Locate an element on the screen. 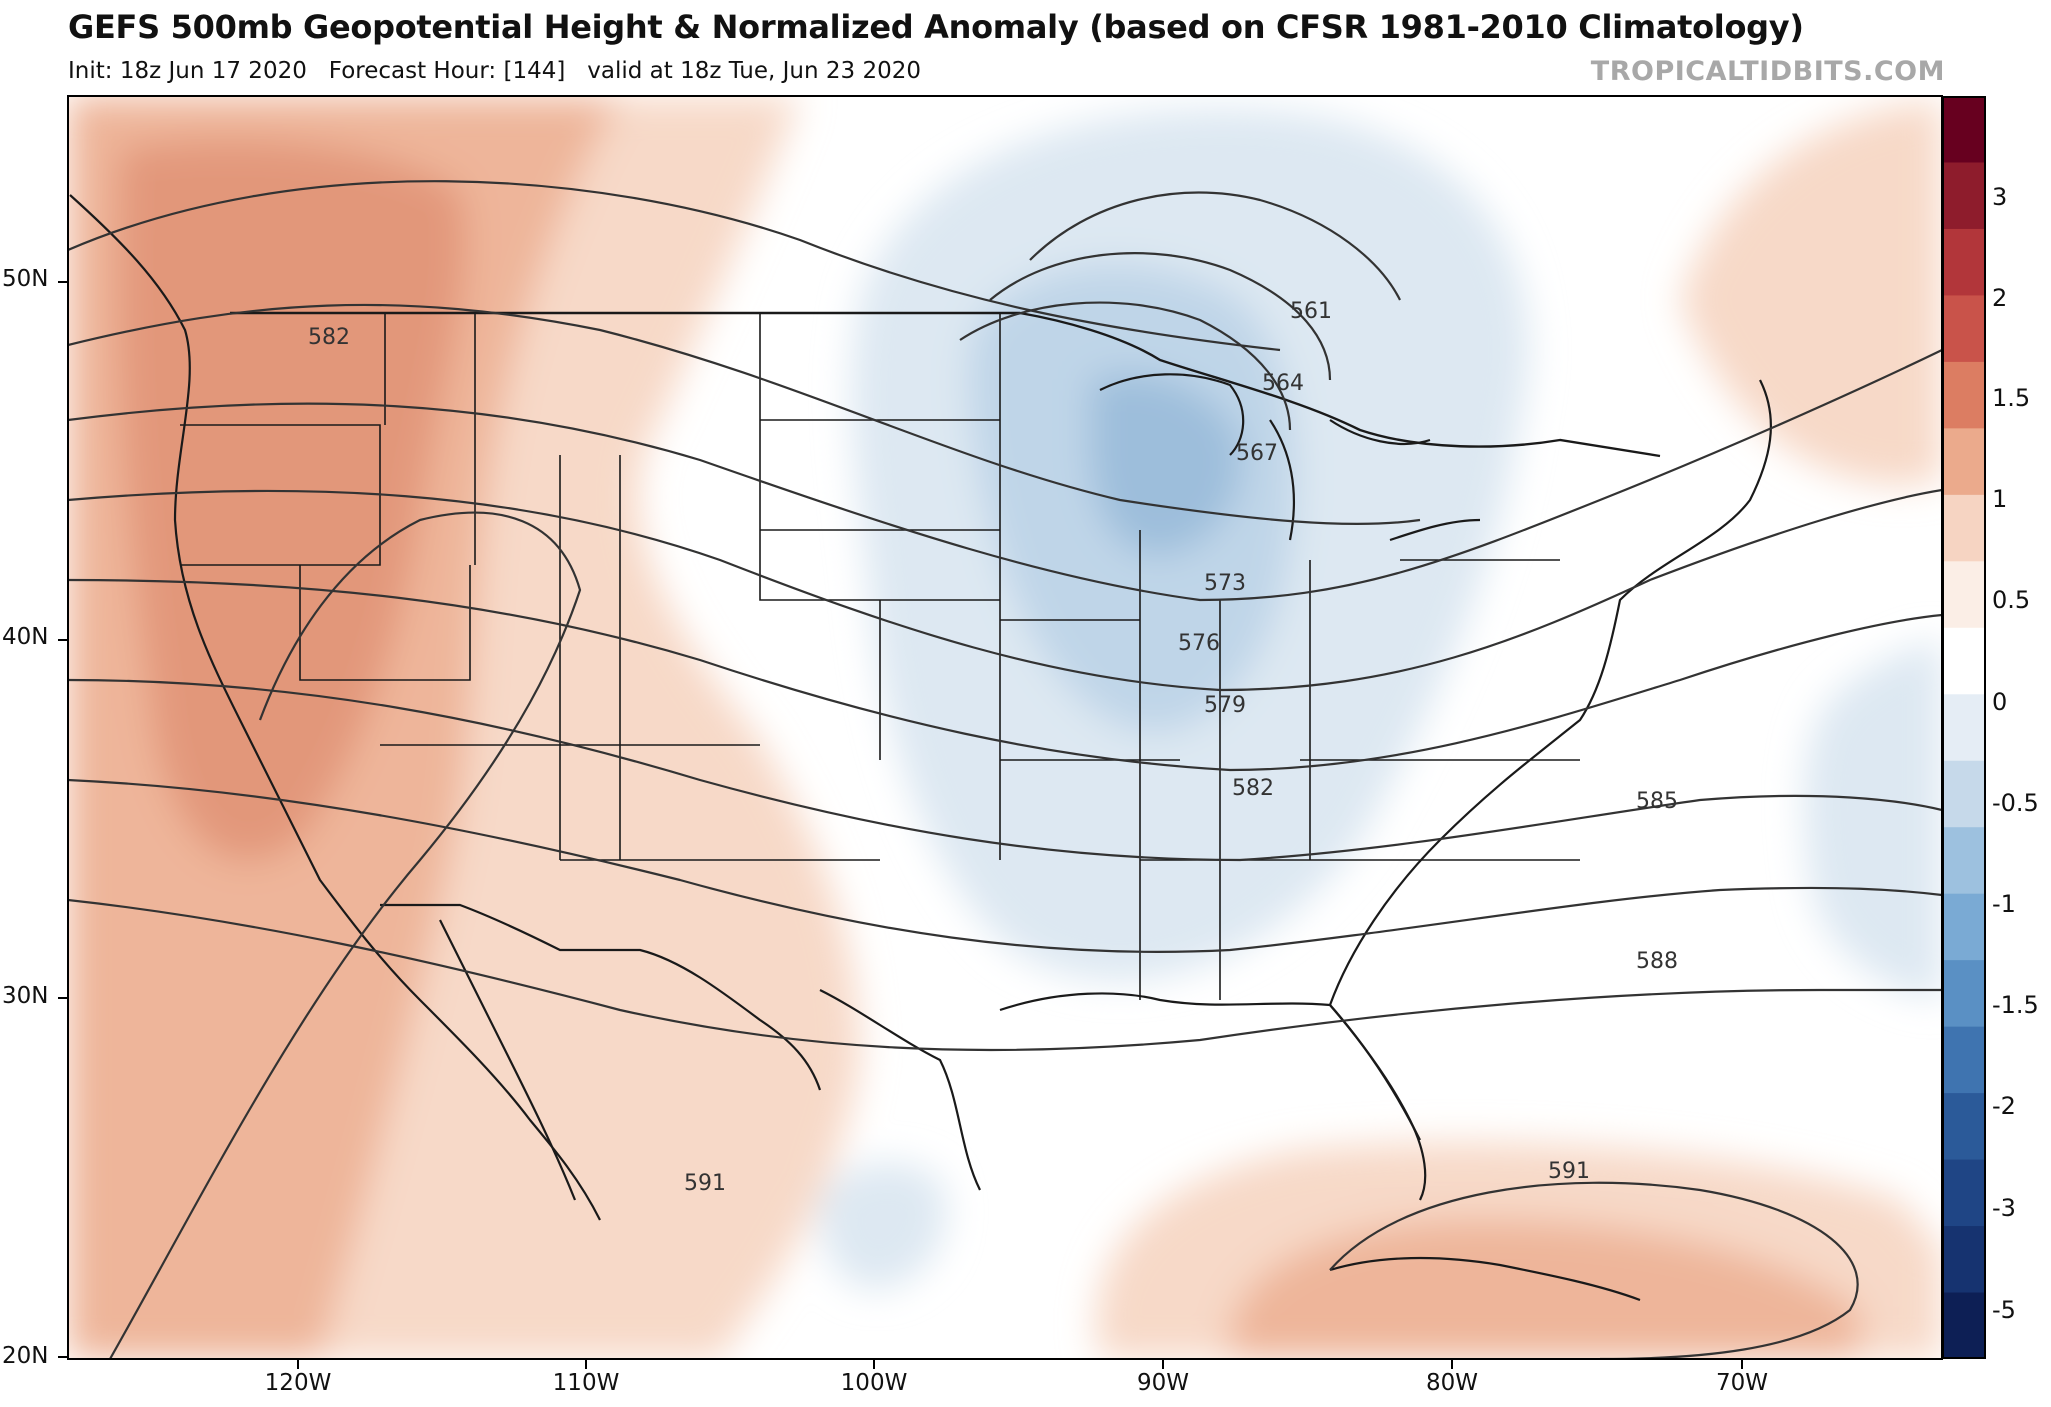 The height and width of the screenshot is (1407, 2051). colorbar is located at coordinates (1964, 727).